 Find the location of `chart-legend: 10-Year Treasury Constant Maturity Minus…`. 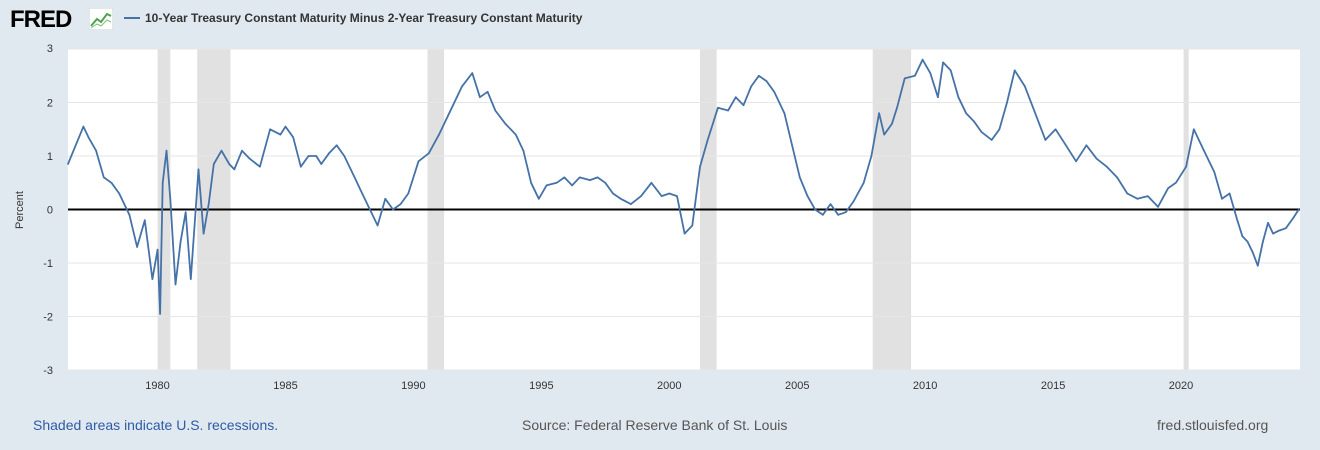

chart-legend: 10-Year Treasury Constant Maturity Minus… is located at coordinates (353, 18).